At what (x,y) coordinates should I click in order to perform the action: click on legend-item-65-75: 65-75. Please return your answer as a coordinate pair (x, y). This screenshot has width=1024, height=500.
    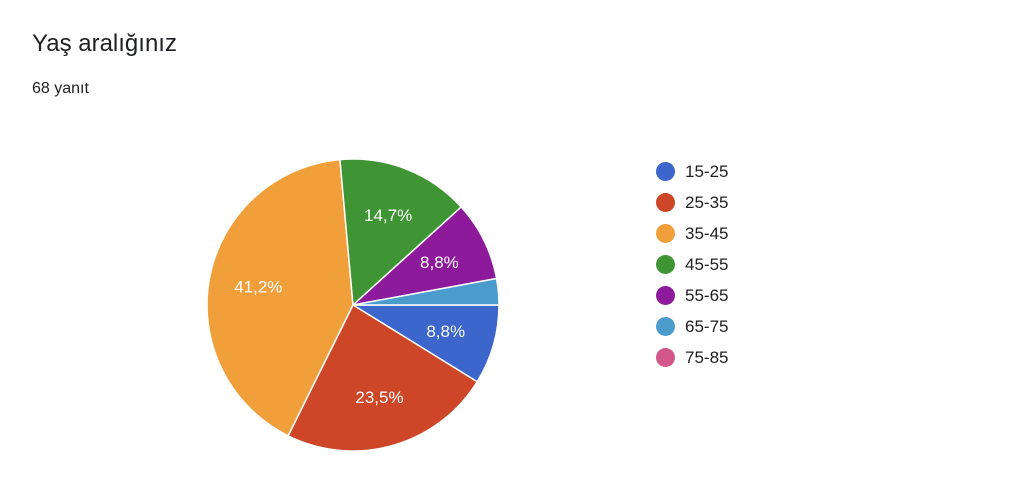
    Looking at the image, I should click on (692, 326).